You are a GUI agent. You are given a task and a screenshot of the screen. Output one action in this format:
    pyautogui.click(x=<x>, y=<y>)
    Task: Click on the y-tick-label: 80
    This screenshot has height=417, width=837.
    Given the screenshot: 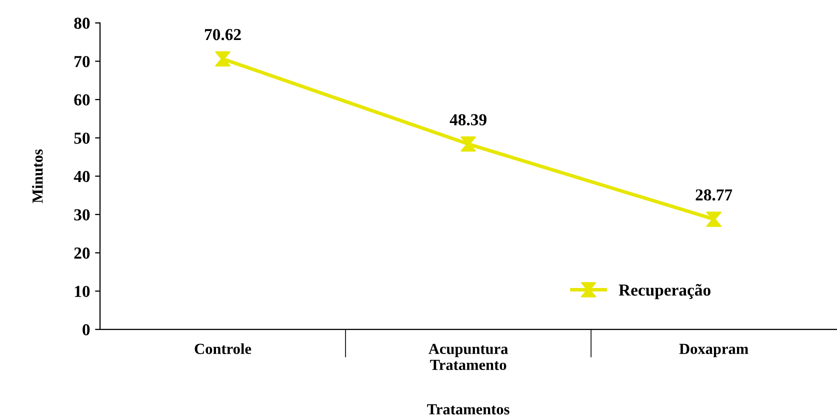 What is the action you would take?
    pyautogui.click(x=82, y=23)
    